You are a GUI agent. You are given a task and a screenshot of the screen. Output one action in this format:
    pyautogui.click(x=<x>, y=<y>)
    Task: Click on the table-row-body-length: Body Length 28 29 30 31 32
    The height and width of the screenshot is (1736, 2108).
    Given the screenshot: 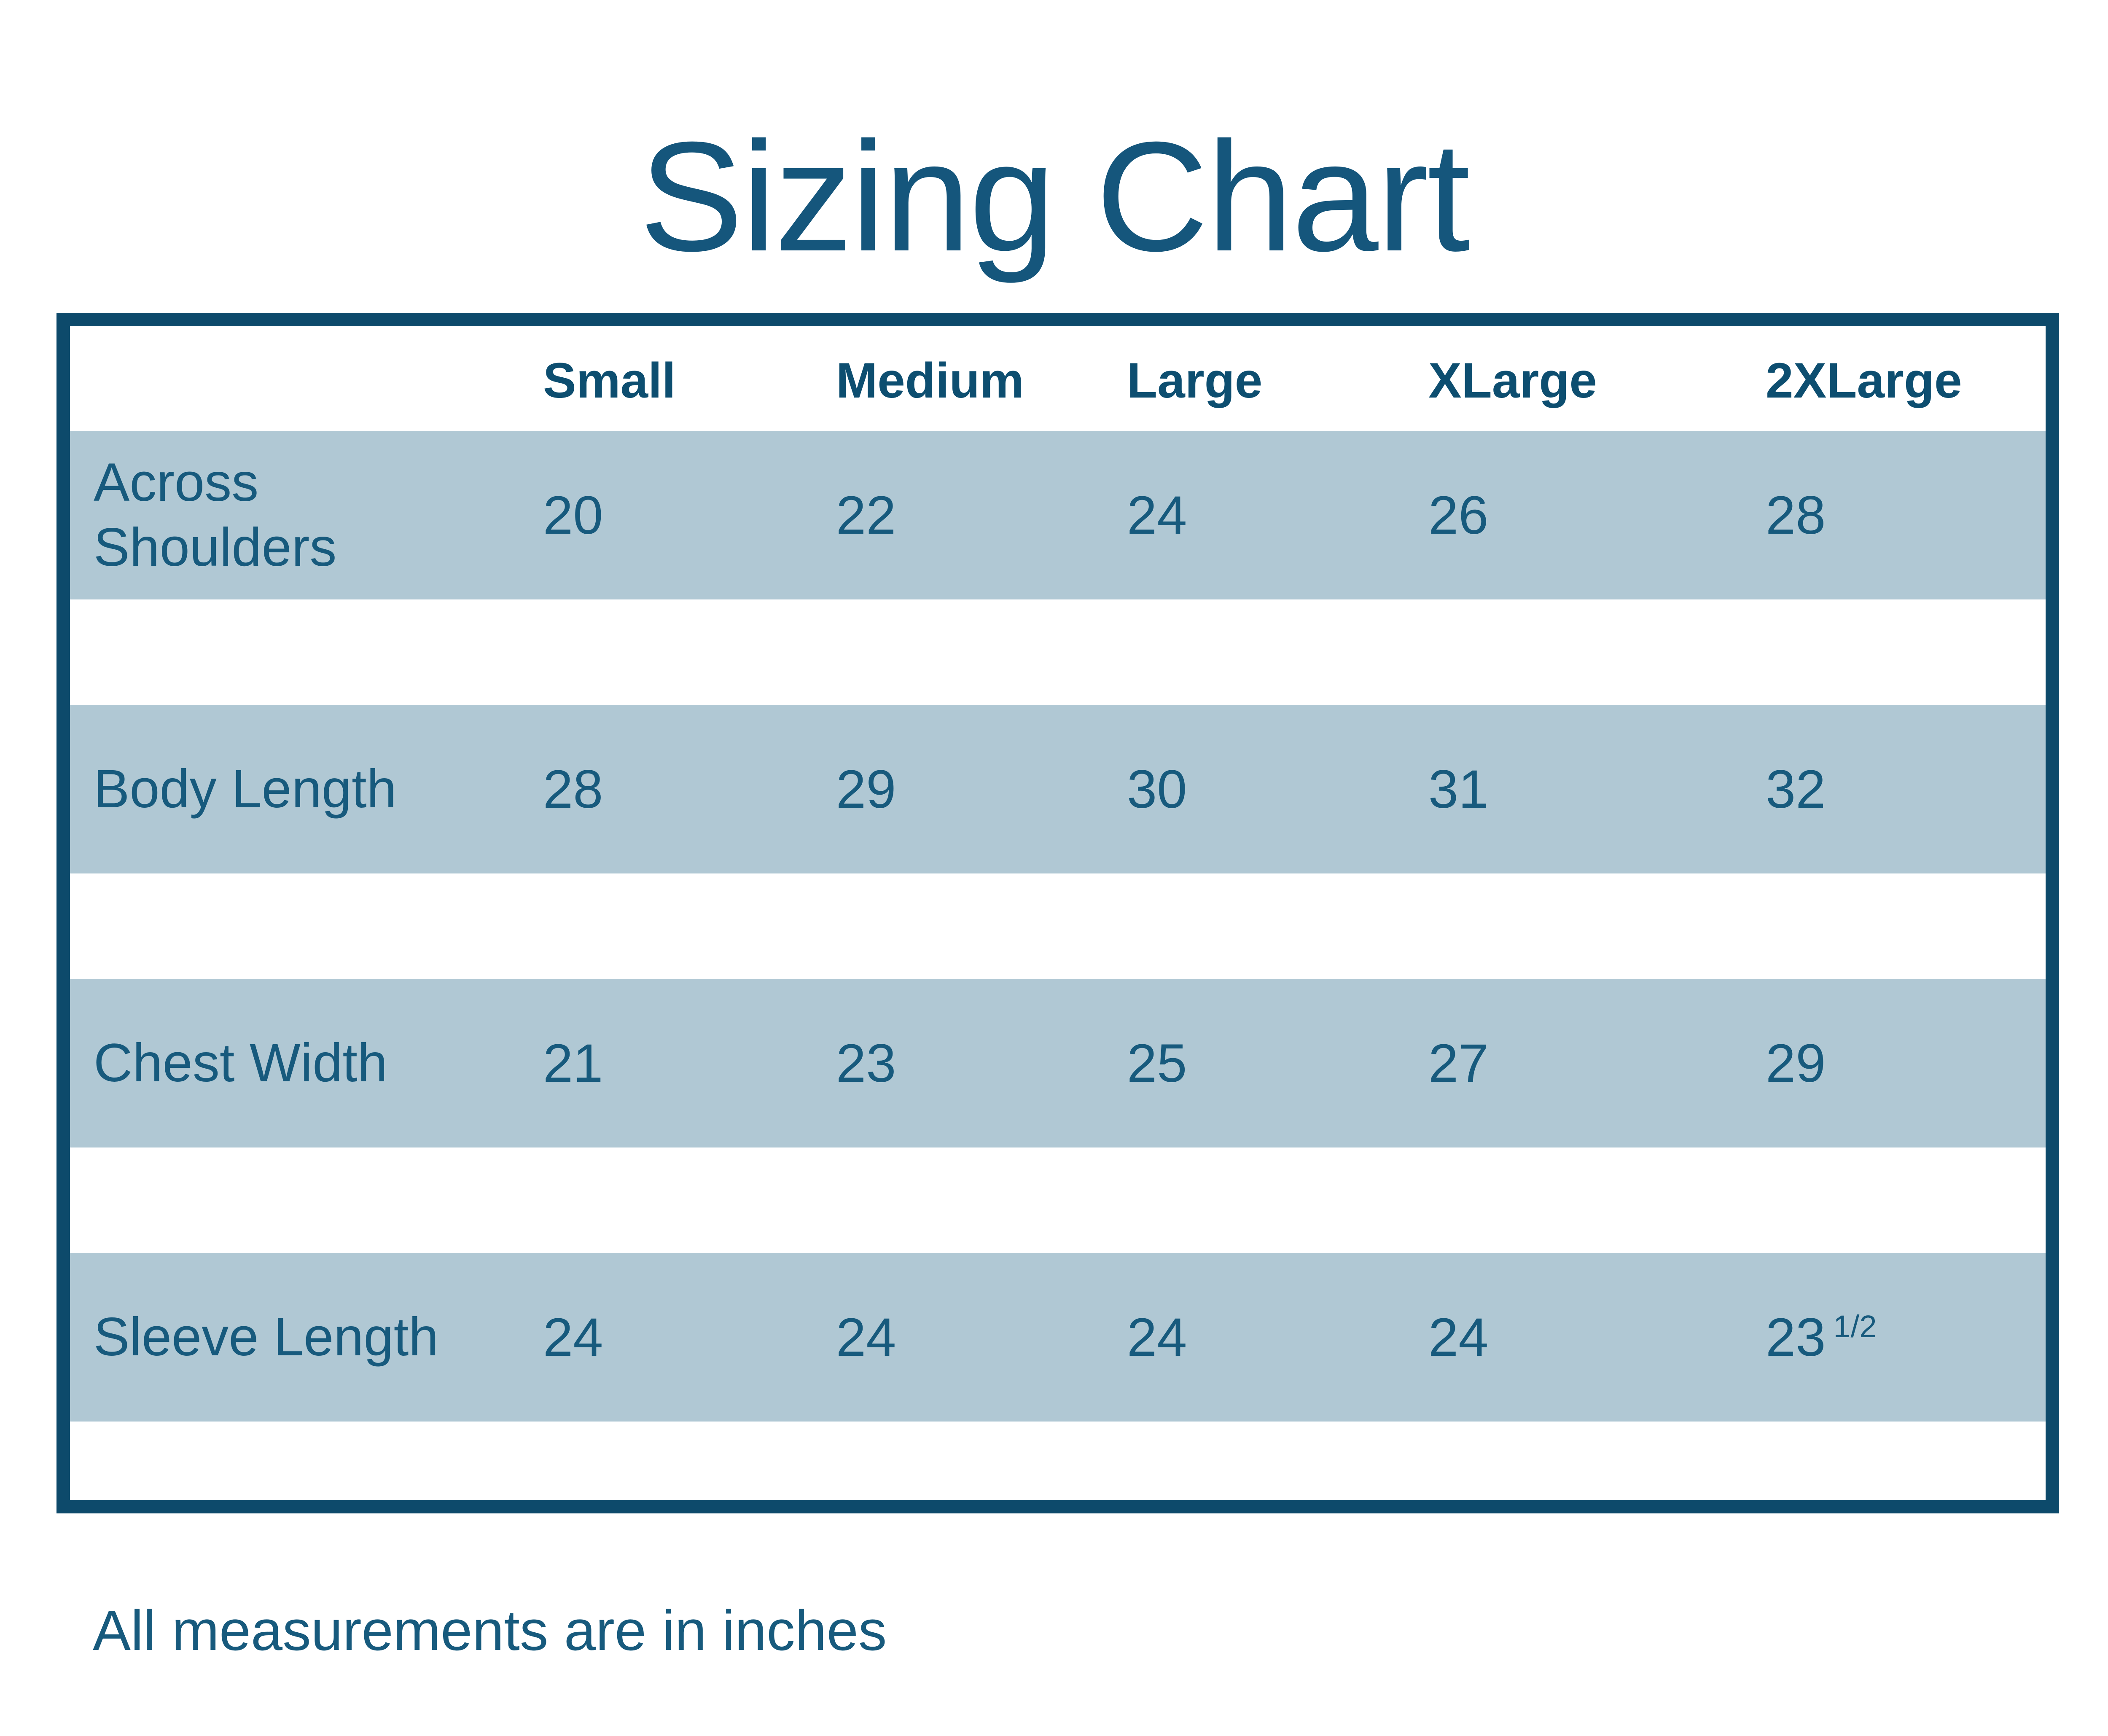 What is the action you would take?
    pyautogui.click(x=1058, y=789)
    